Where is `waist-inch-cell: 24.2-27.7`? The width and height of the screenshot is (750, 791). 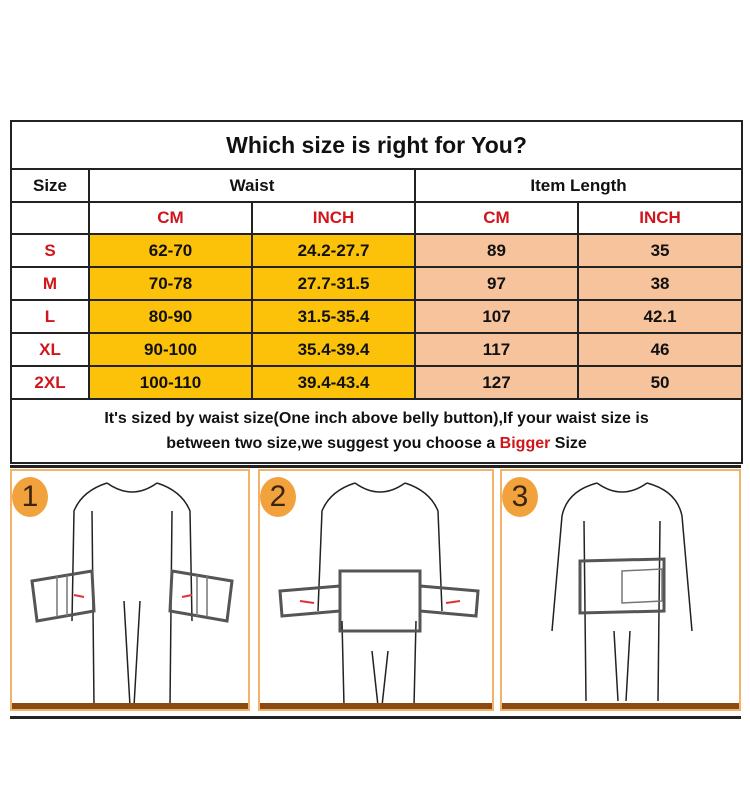
waist-inch-cell: 24.2-27.7 is located at coordinates (333, 250).